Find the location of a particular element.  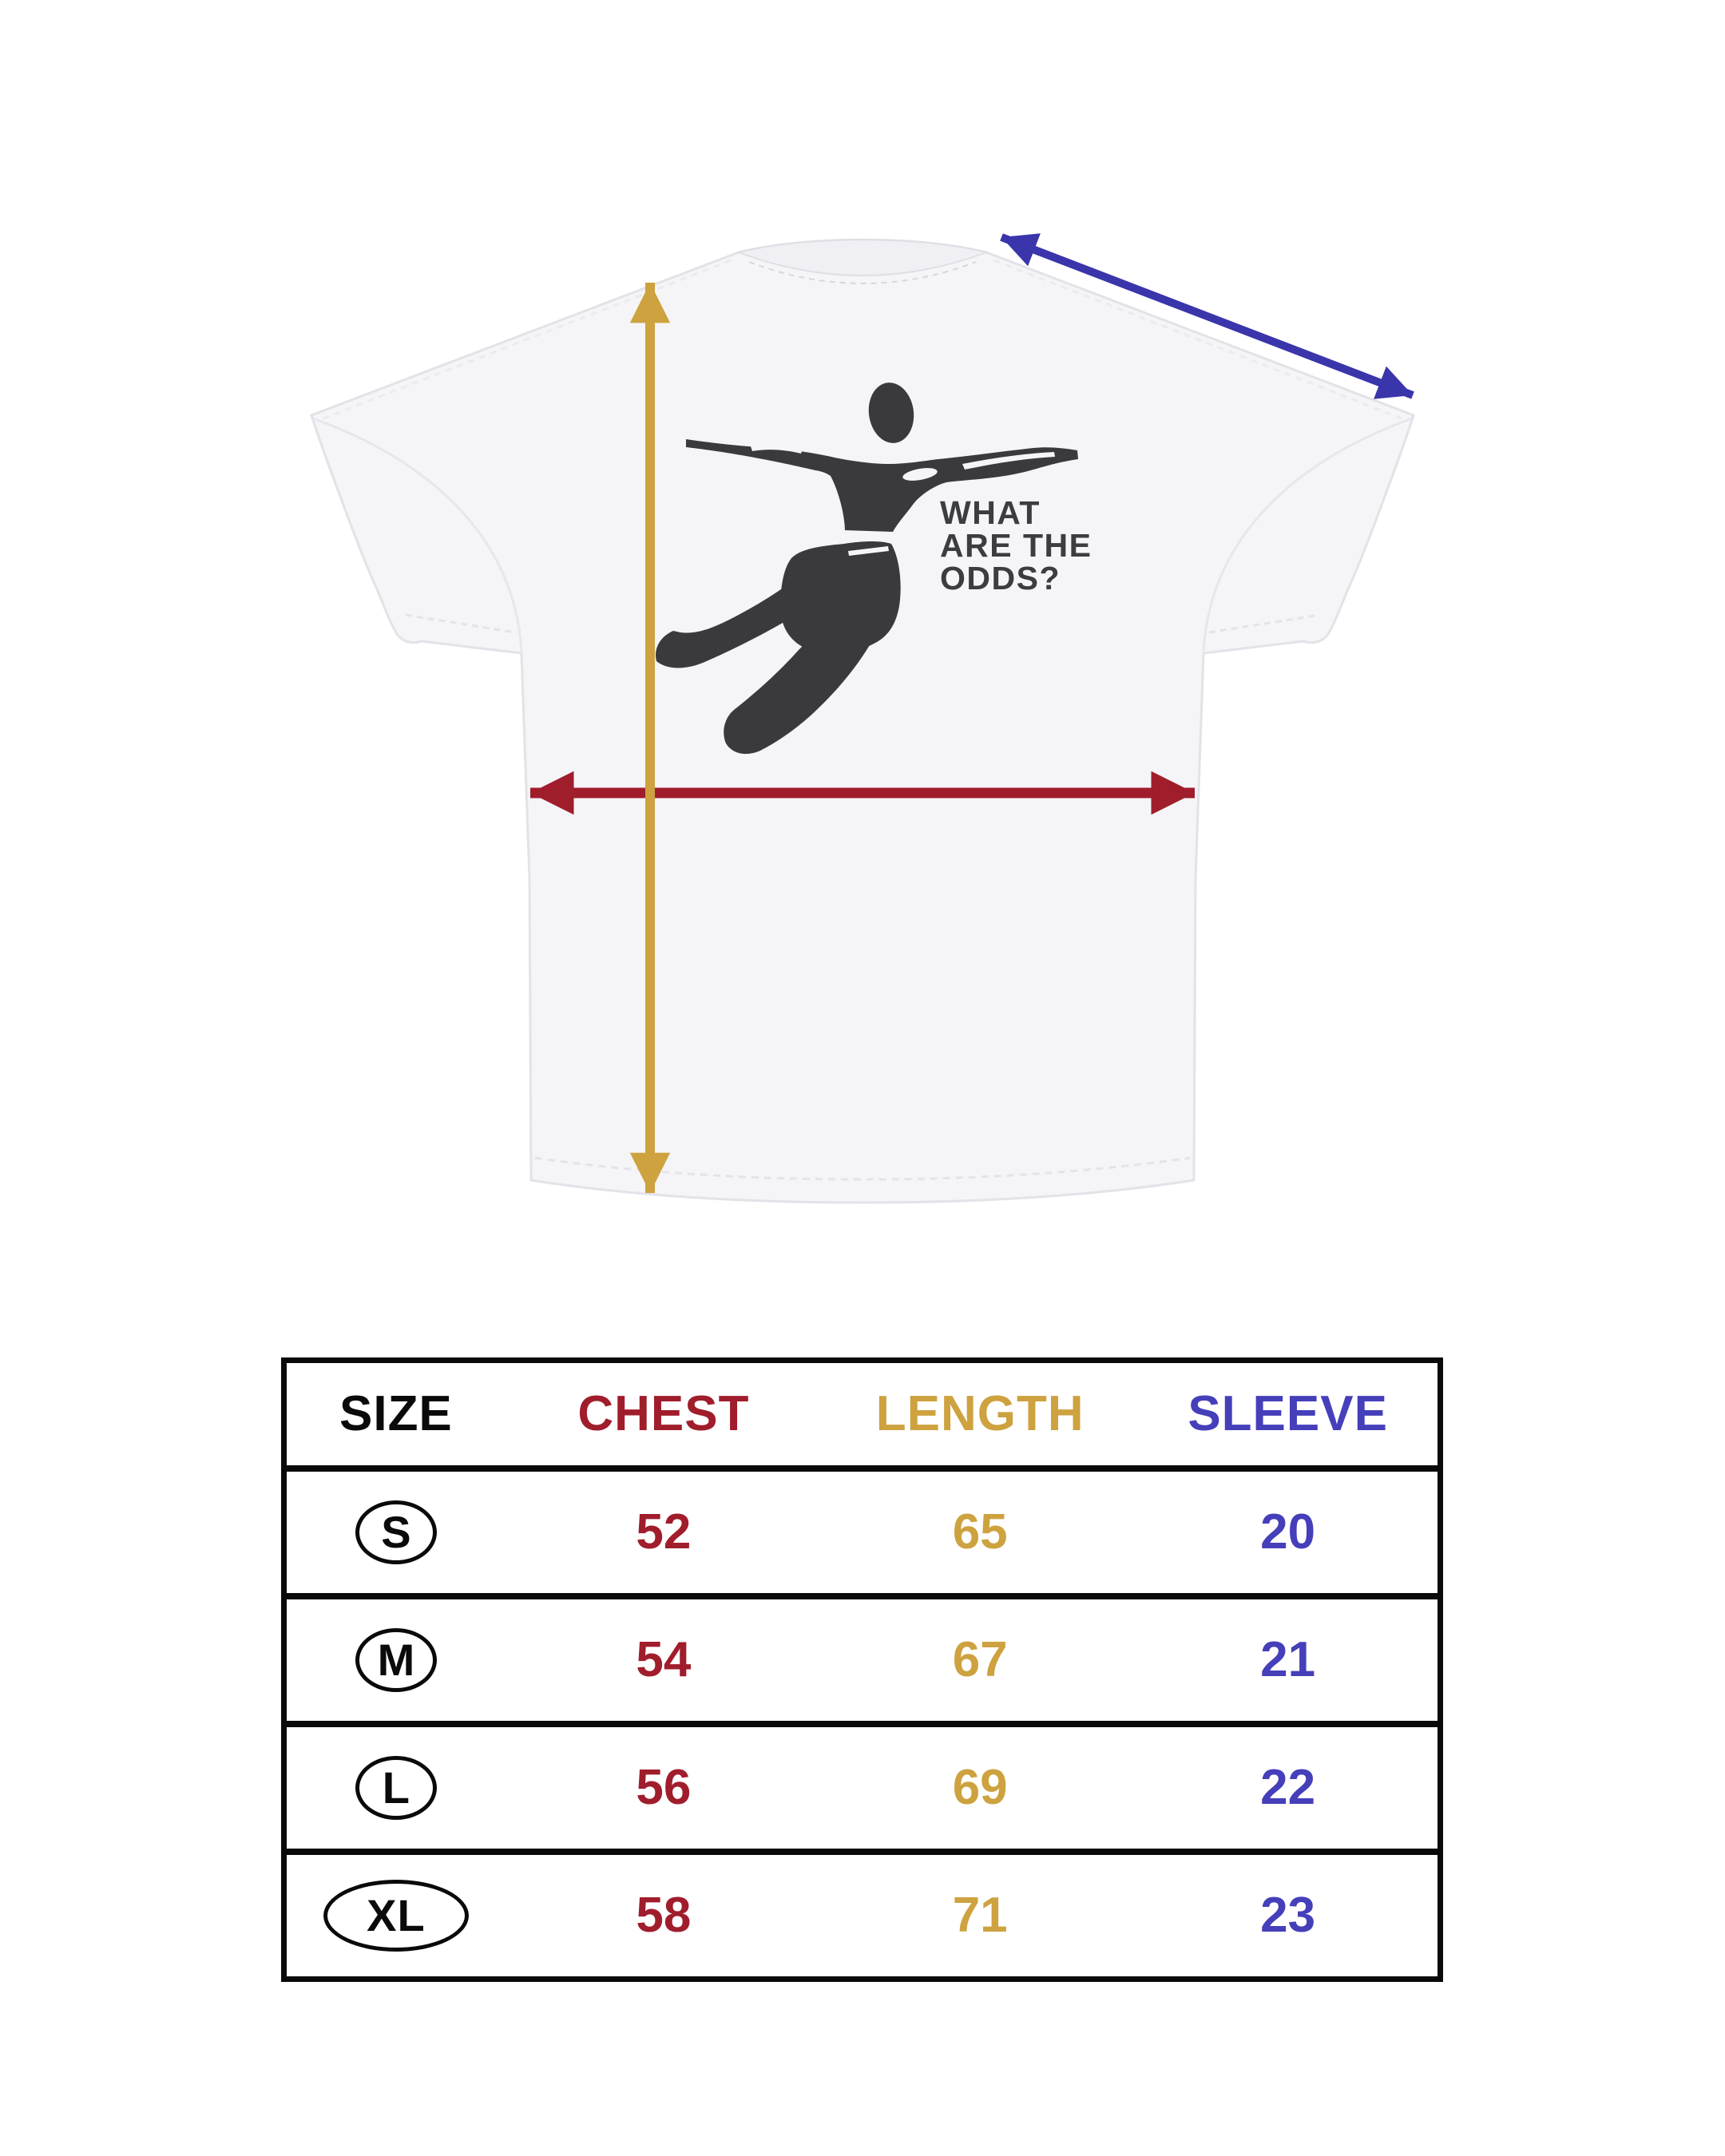

cell-l-chest: 56 is located at coordinates (664, 1787).